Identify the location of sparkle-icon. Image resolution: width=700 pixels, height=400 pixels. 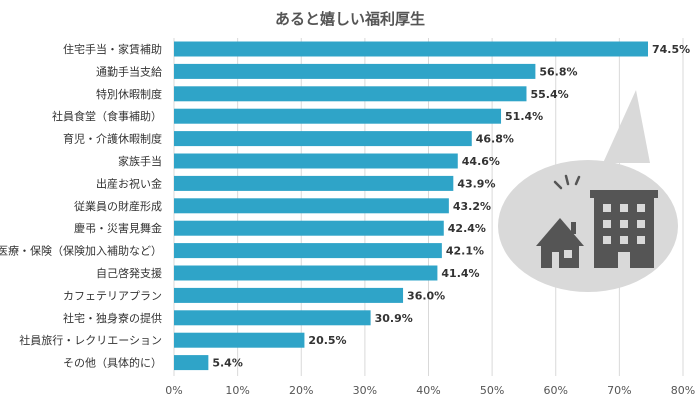
(567, 182).